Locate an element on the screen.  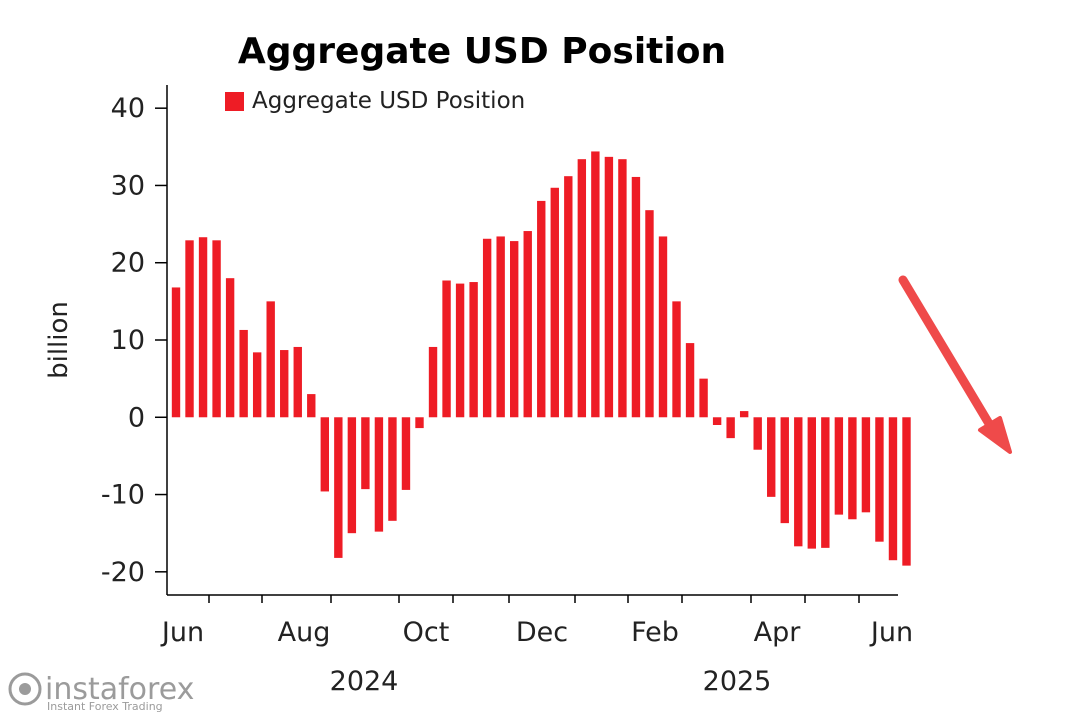
watermark-brand: instaforex is located at coordinates (119, 689).